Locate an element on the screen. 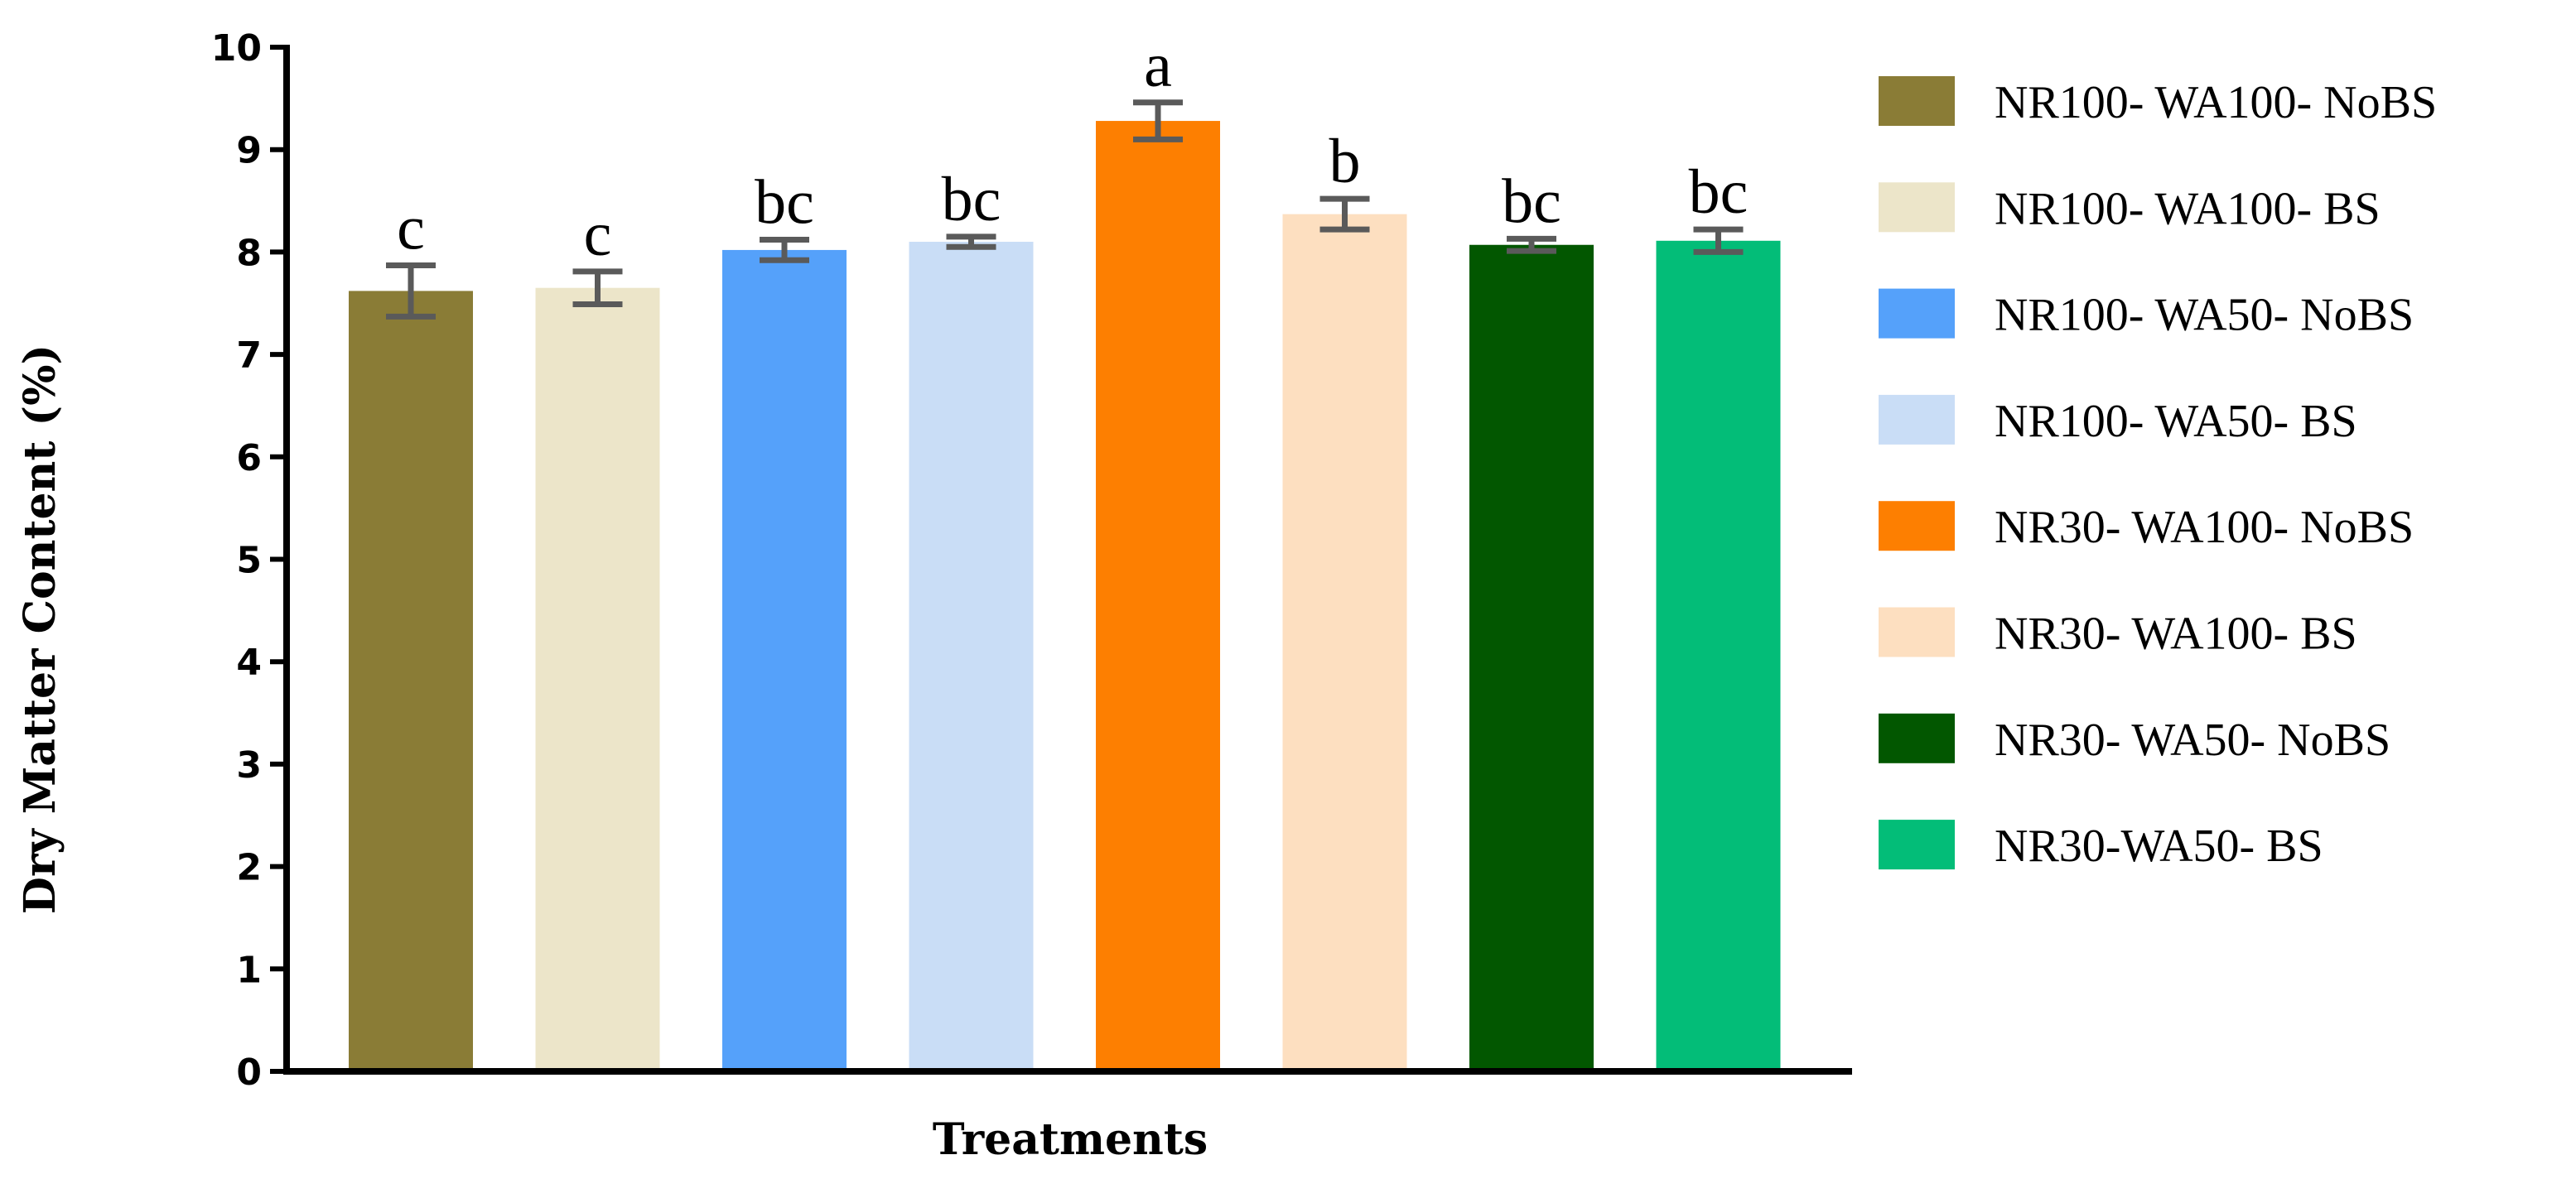  y-tick-label-8: 8 is located at coordinates (249, 253).